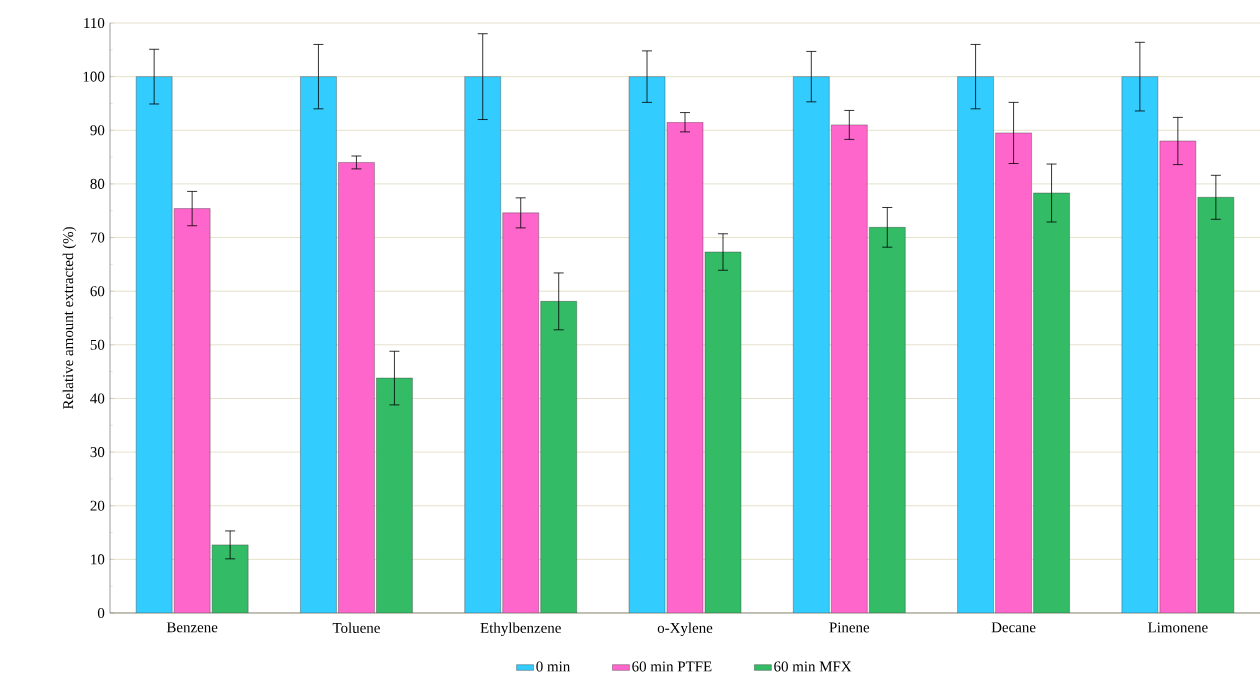 This screenshot has width=1260, height=698. What do you see at coordinates (94, 23) in the screenshot?
I see `y-tick-label: 110` at bounding box center [94, 23].